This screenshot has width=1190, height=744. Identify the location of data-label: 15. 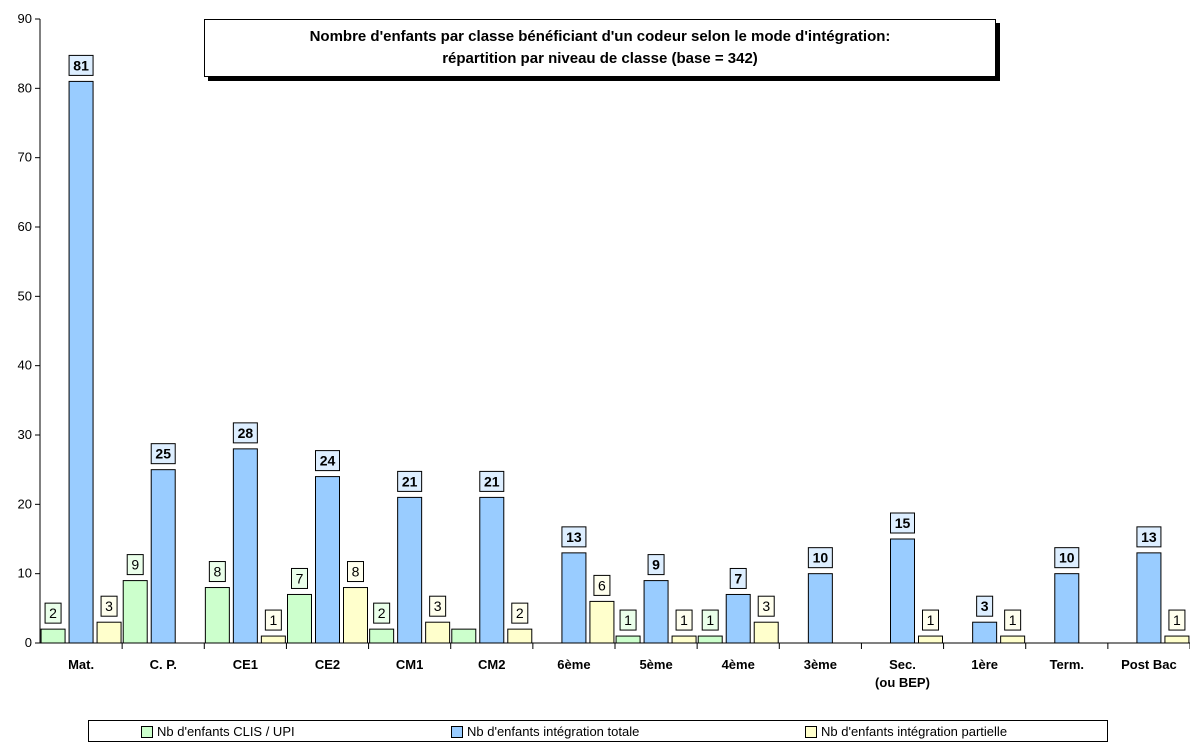
(903, 523).